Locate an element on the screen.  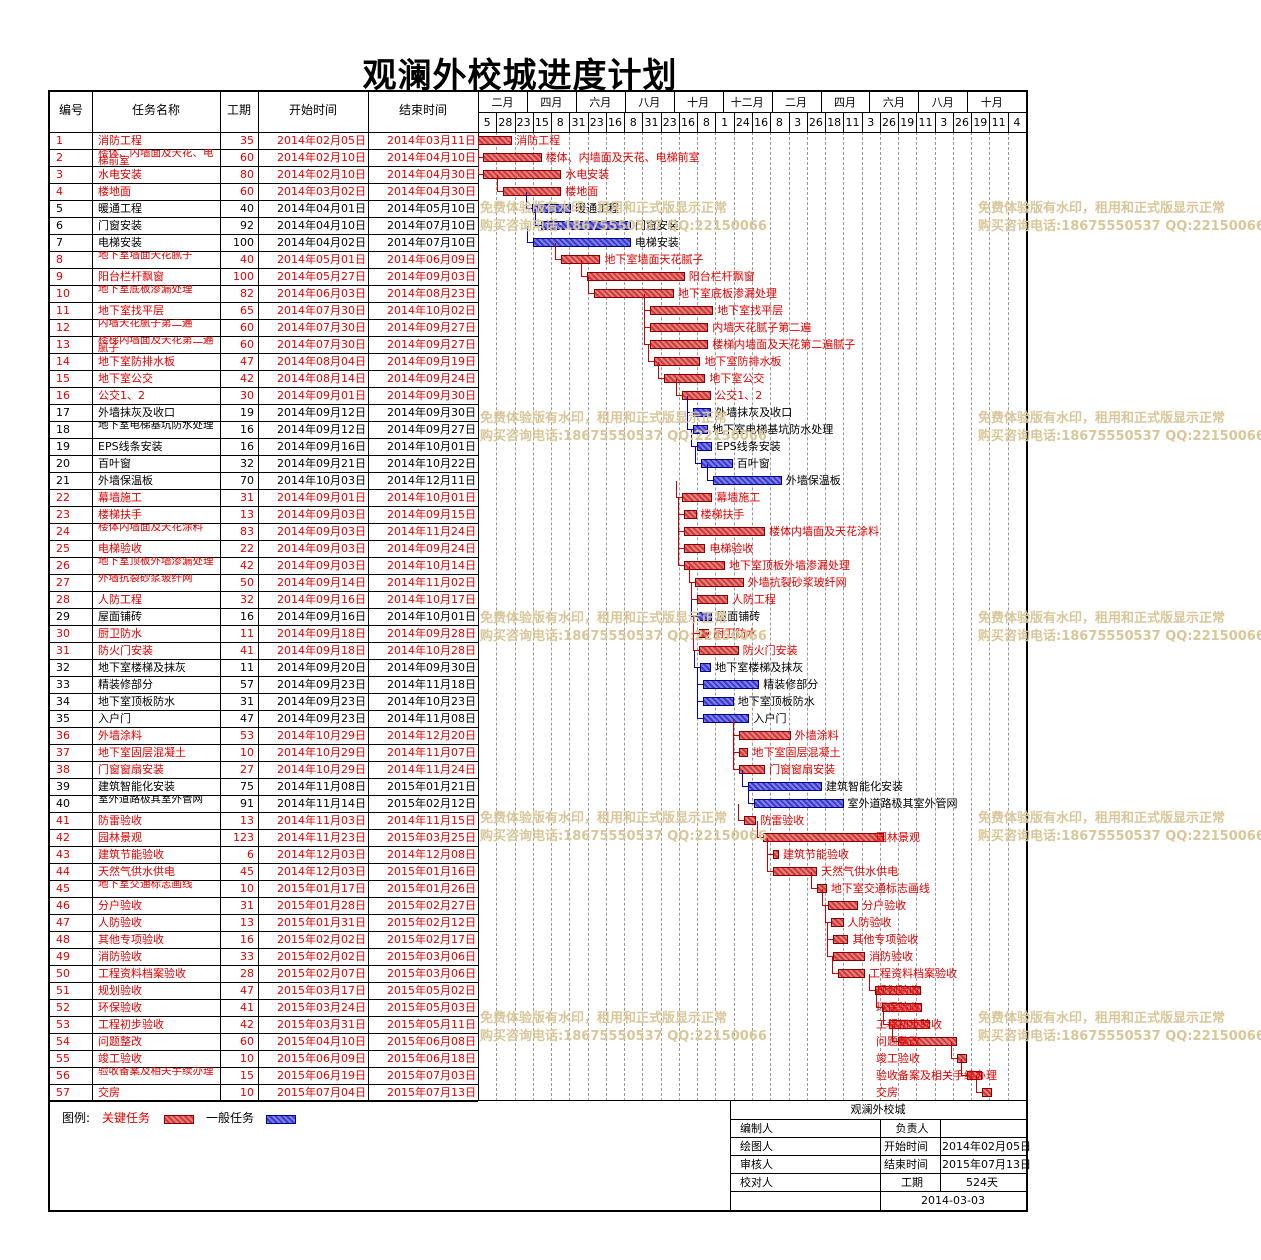
task-end: 2014年09月27日 is located at coordinates (431, 327).